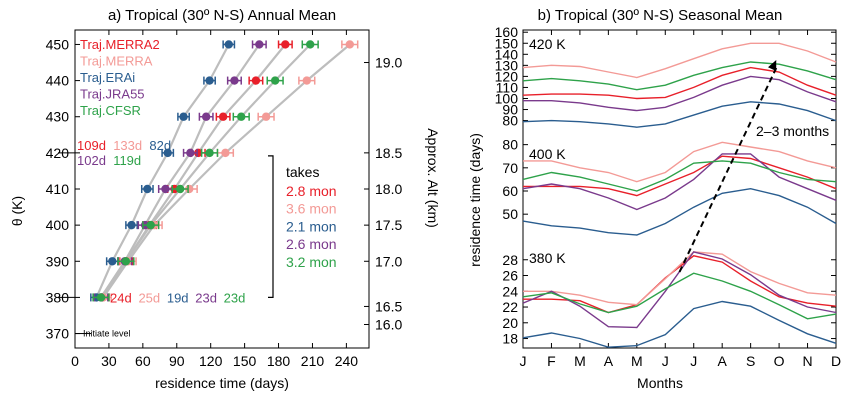 The image size is (847, 399). What do you see at coordinates (510, 110) in the screenshot?
I see `y-tick-label: 90` at bounding box center [510, 110].